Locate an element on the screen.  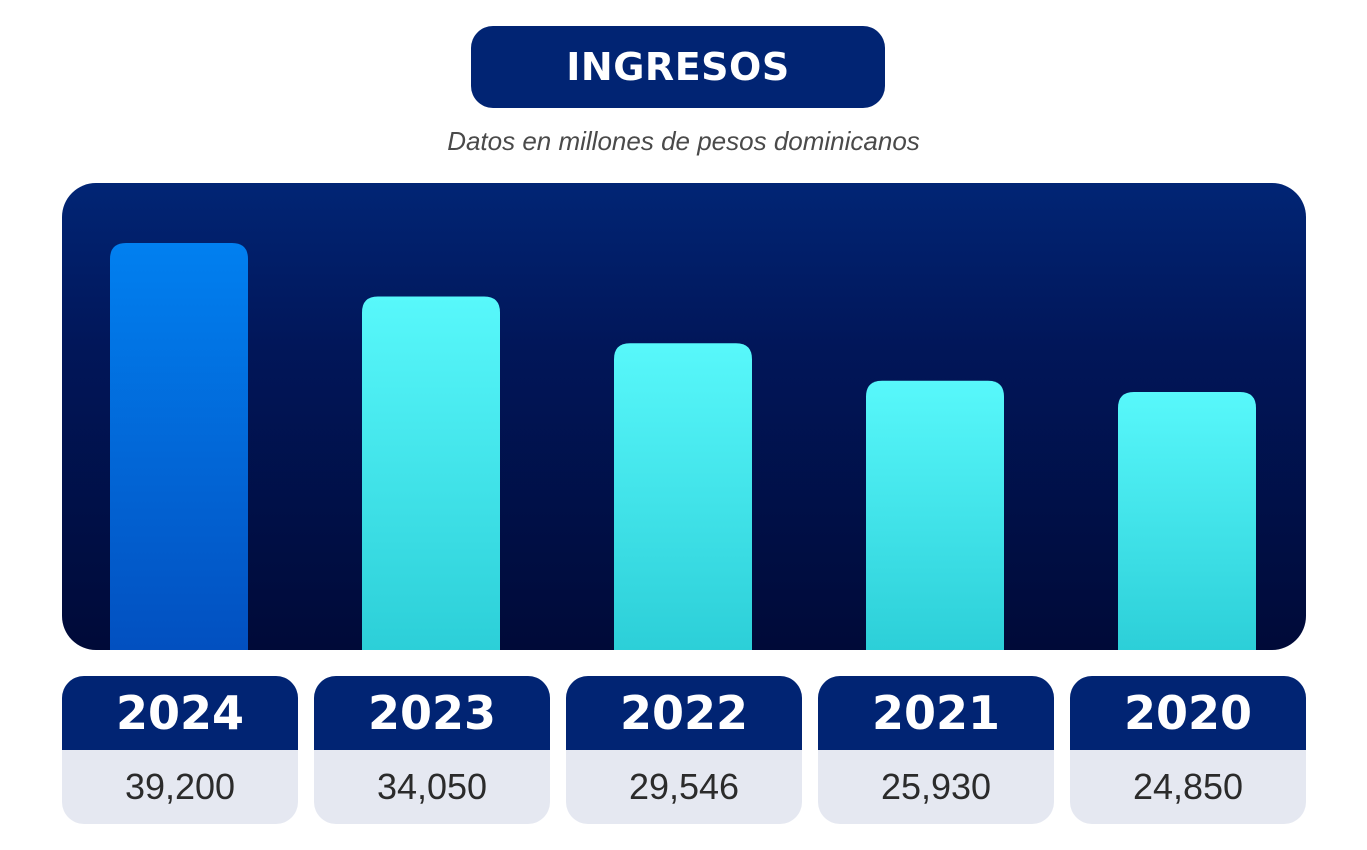
category-label: 2023 is located at coordinates (432, 713).